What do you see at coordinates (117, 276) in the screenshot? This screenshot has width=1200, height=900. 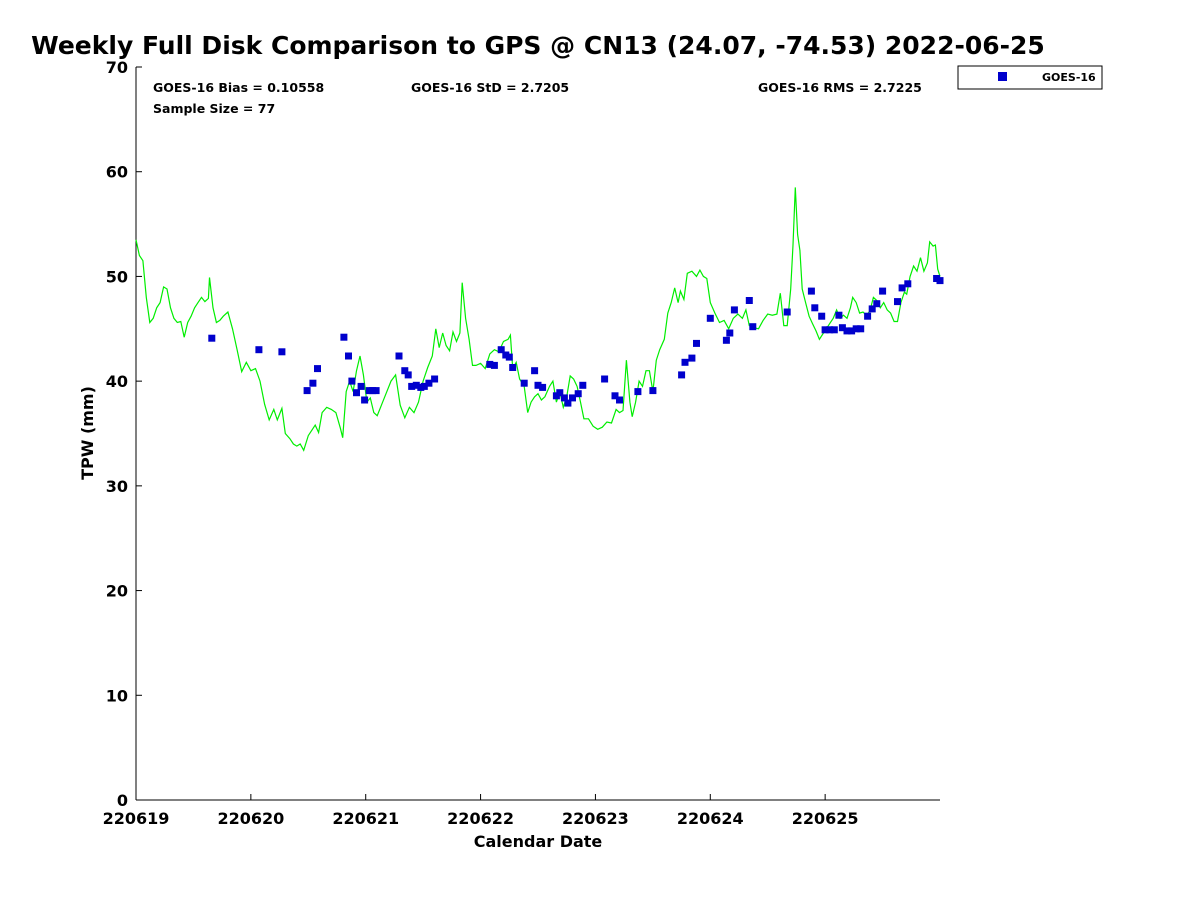 I see `y-tick-label: 50` at bounding box center [117, 276].